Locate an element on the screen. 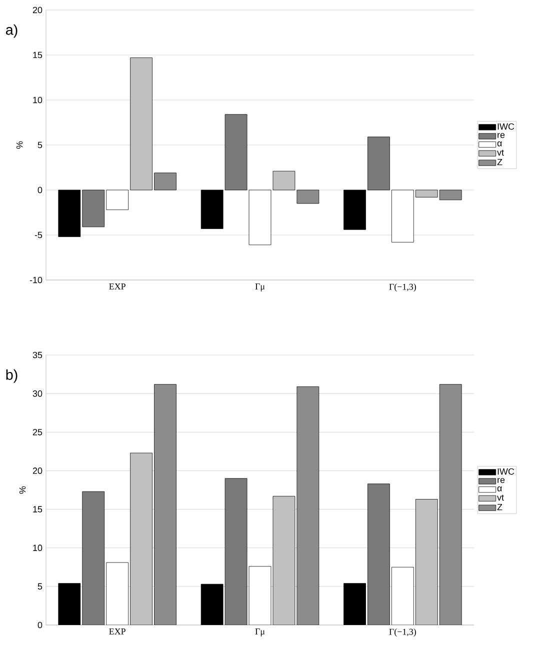  y-tick-label: 30 is located at coordinates (37, 393).